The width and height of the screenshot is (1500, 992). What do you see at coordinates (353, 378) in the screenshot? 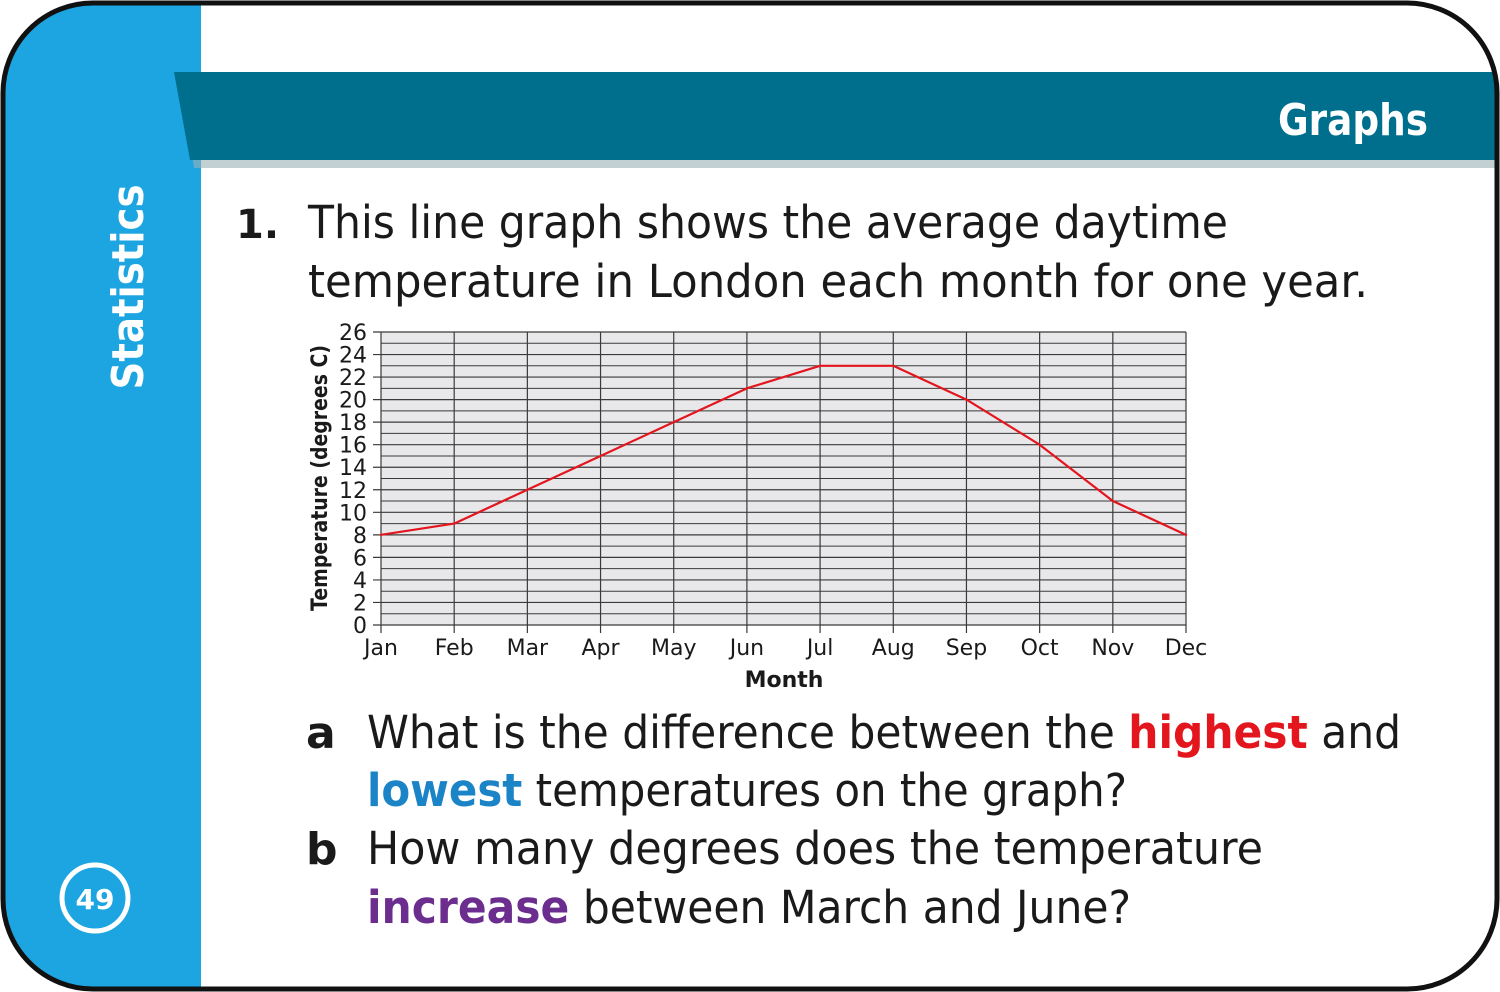
I see `y-tick-label: 22` at bounding box center [353, 378].